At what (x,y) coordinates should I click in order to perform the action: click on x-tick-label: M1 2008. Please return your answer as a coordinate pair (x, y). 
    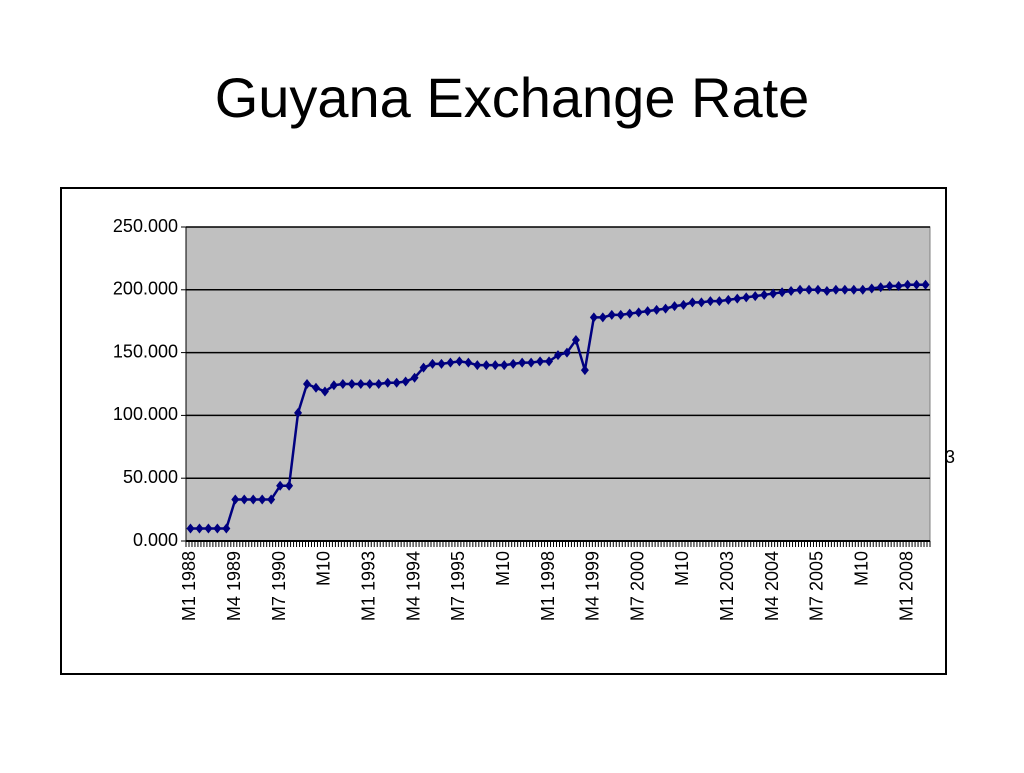
    Looking at the image, I should click on (906, 586).